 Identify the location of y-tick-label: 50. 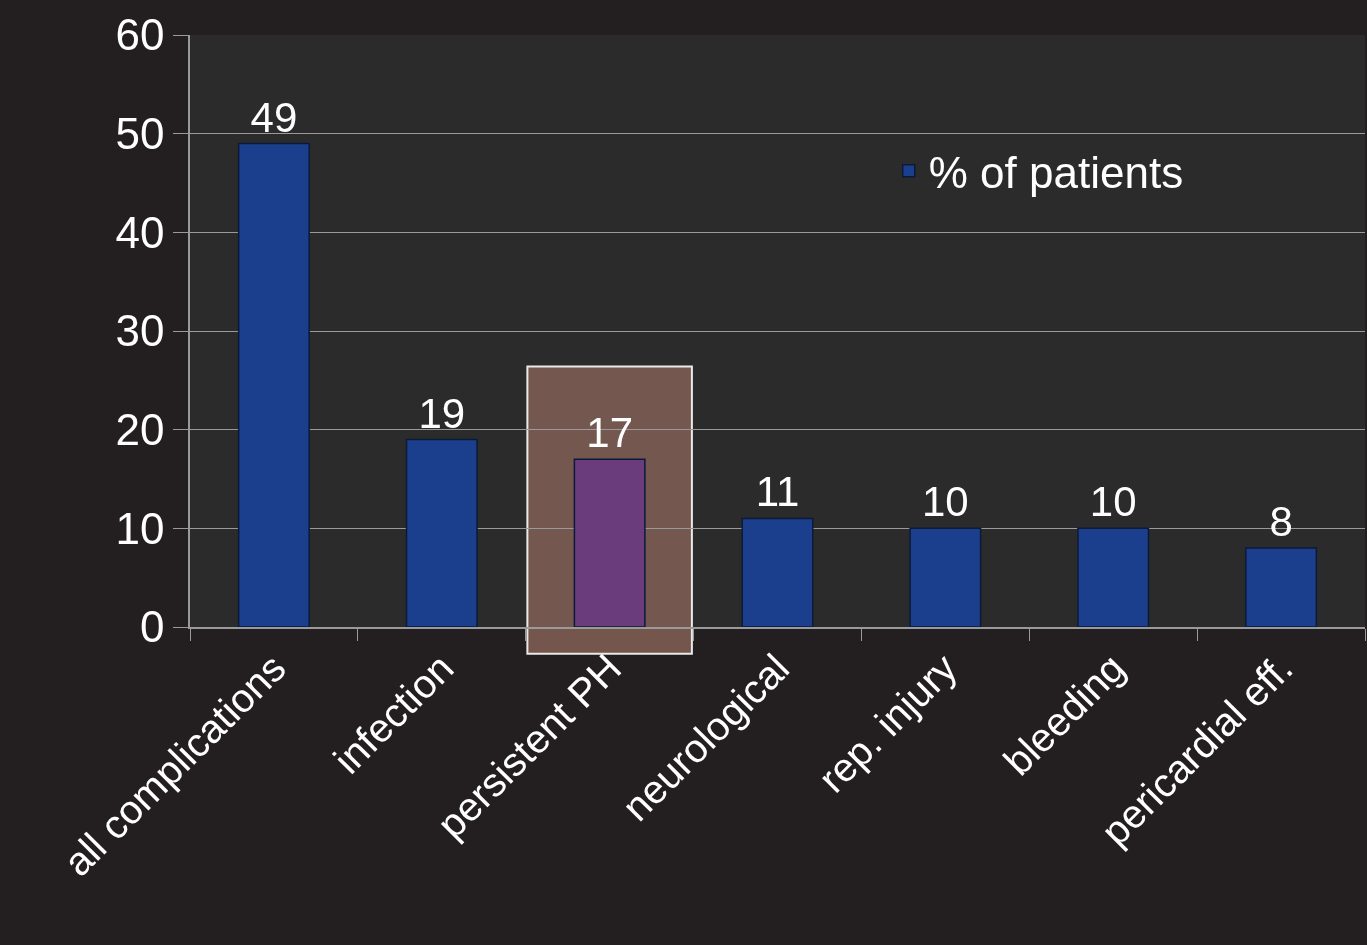
(140, 134).